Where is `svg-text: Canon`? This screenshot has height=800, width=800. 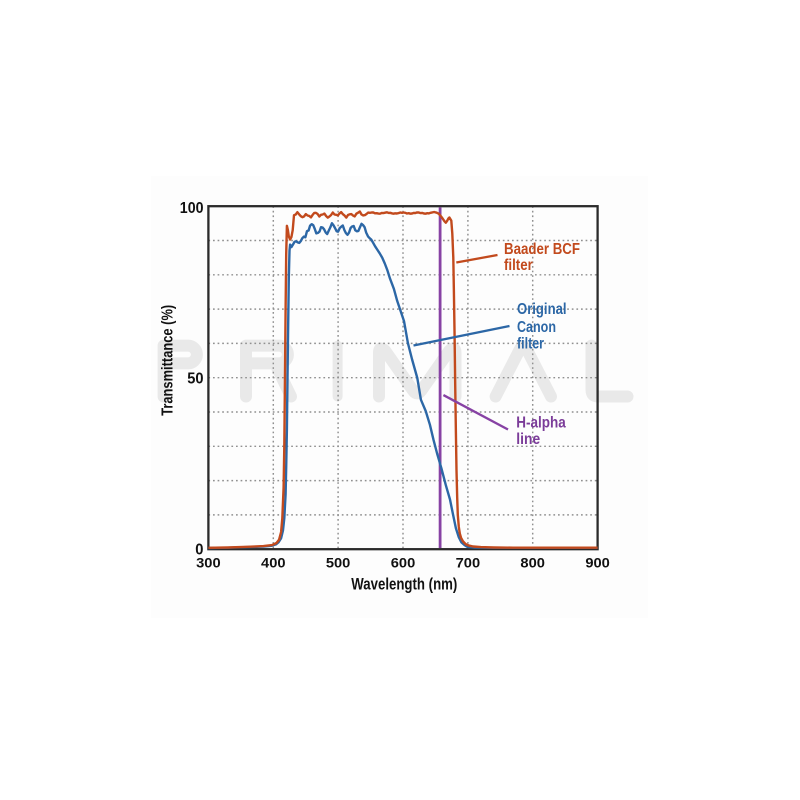 svg-text: Canon is located at coordinates (536, 327).